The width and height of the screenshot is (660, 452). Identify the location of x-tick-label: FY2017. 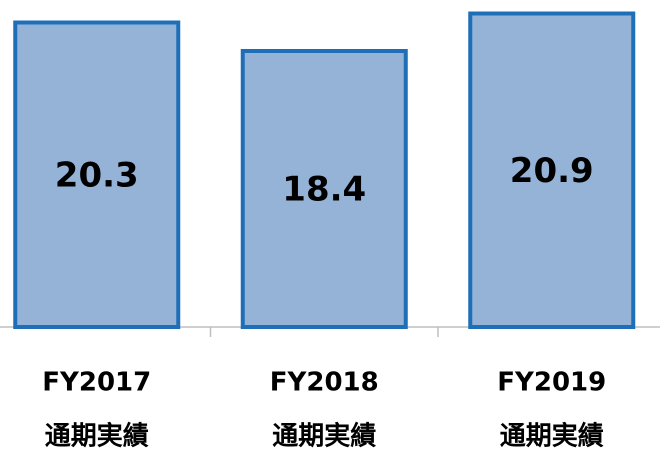
(96, 383).